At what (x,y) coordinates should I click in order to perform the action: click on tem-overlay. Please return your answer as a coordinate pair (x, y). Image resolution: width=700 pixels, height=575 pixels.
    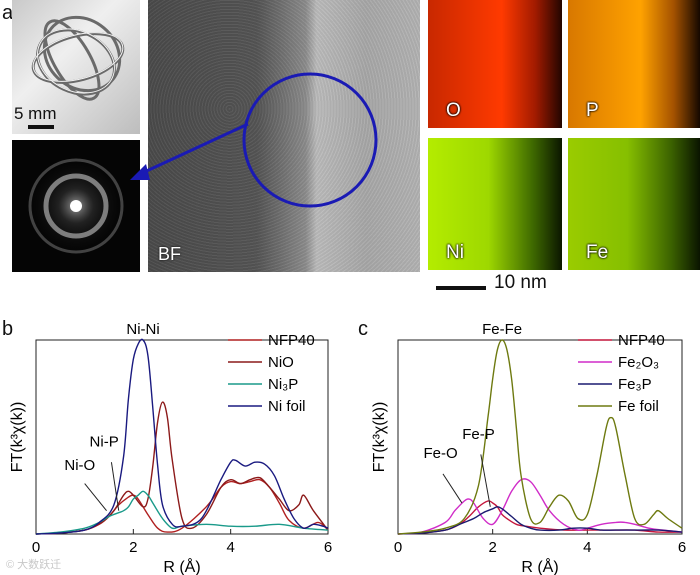
    Looking at the image, I should click on (310, 140).